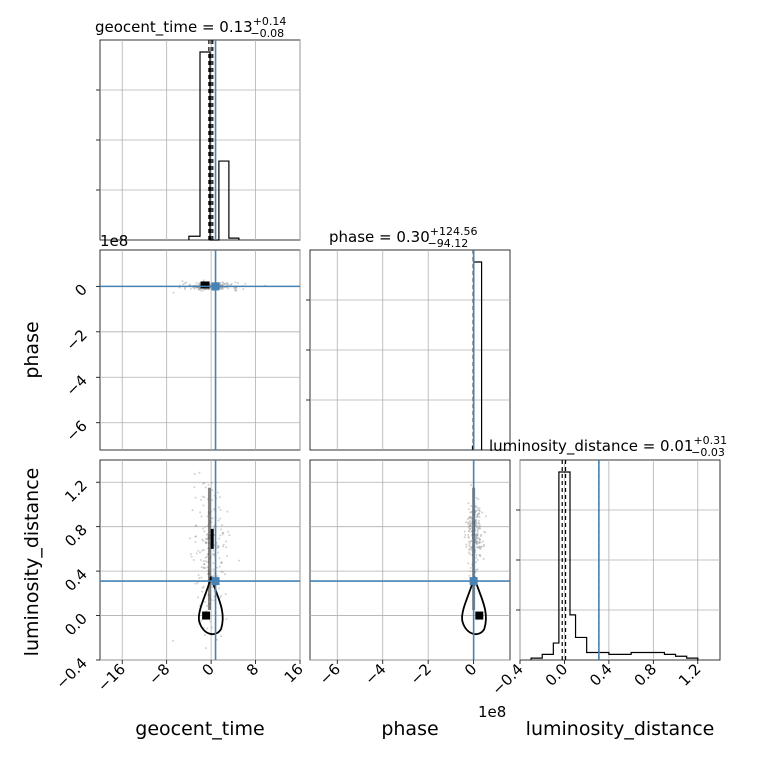  What do you see at coordinates (32, 349) in the screenshot?
I see `ylabel-phase: phase` at bounding box center [32, 349].